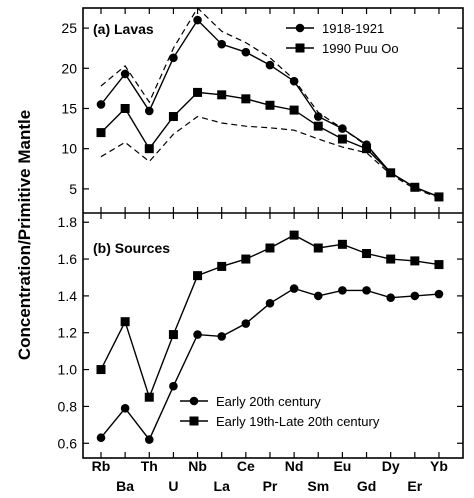  I want to click on x-tick-label: Pr, so click(270, 486).